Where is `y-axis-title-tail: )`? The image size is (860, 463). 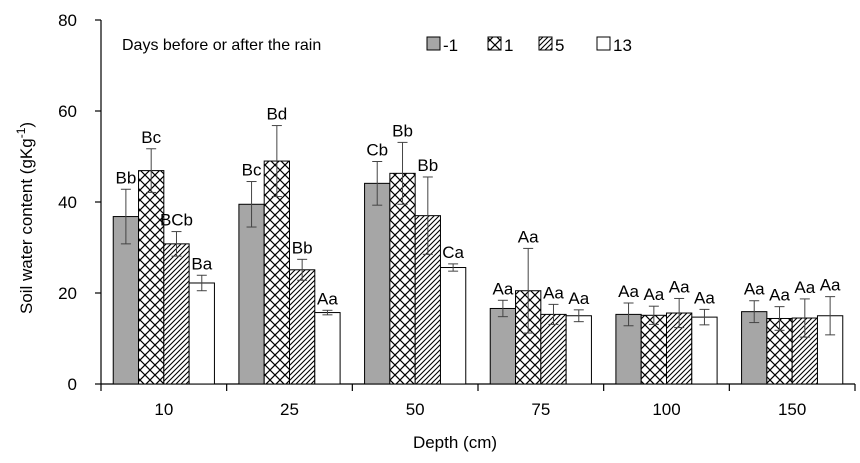 y-axis-title-tail: ) is located at coordinates (26, 125).